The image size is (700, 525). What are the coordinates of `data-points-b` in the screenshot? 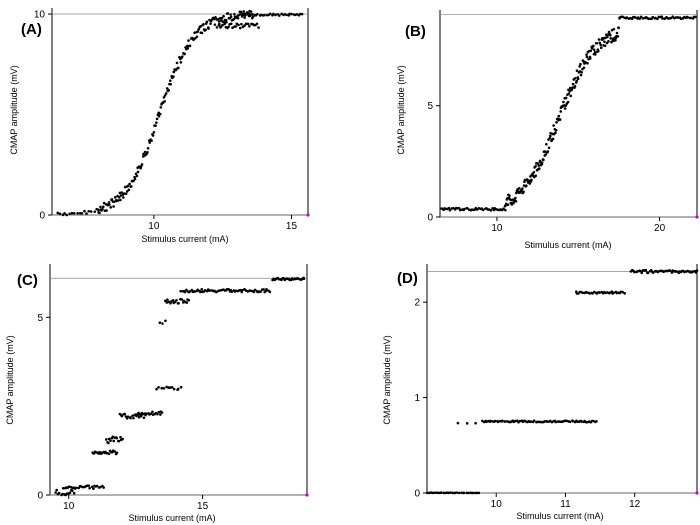 It's located at (568, 113).